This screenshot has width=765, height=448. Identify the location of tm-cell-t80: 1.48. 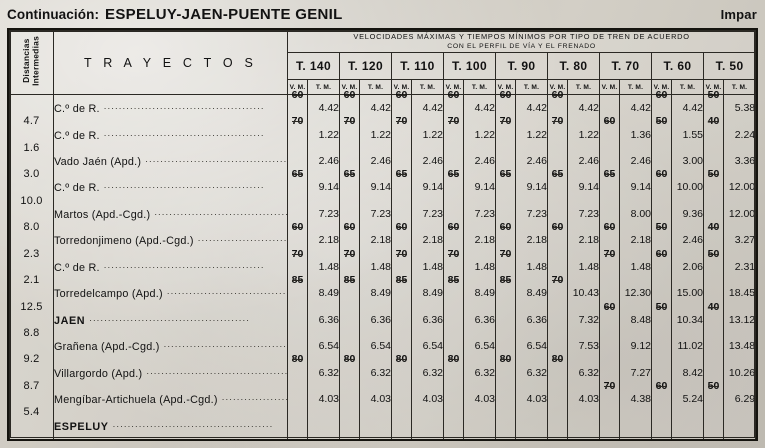
(583, 267).